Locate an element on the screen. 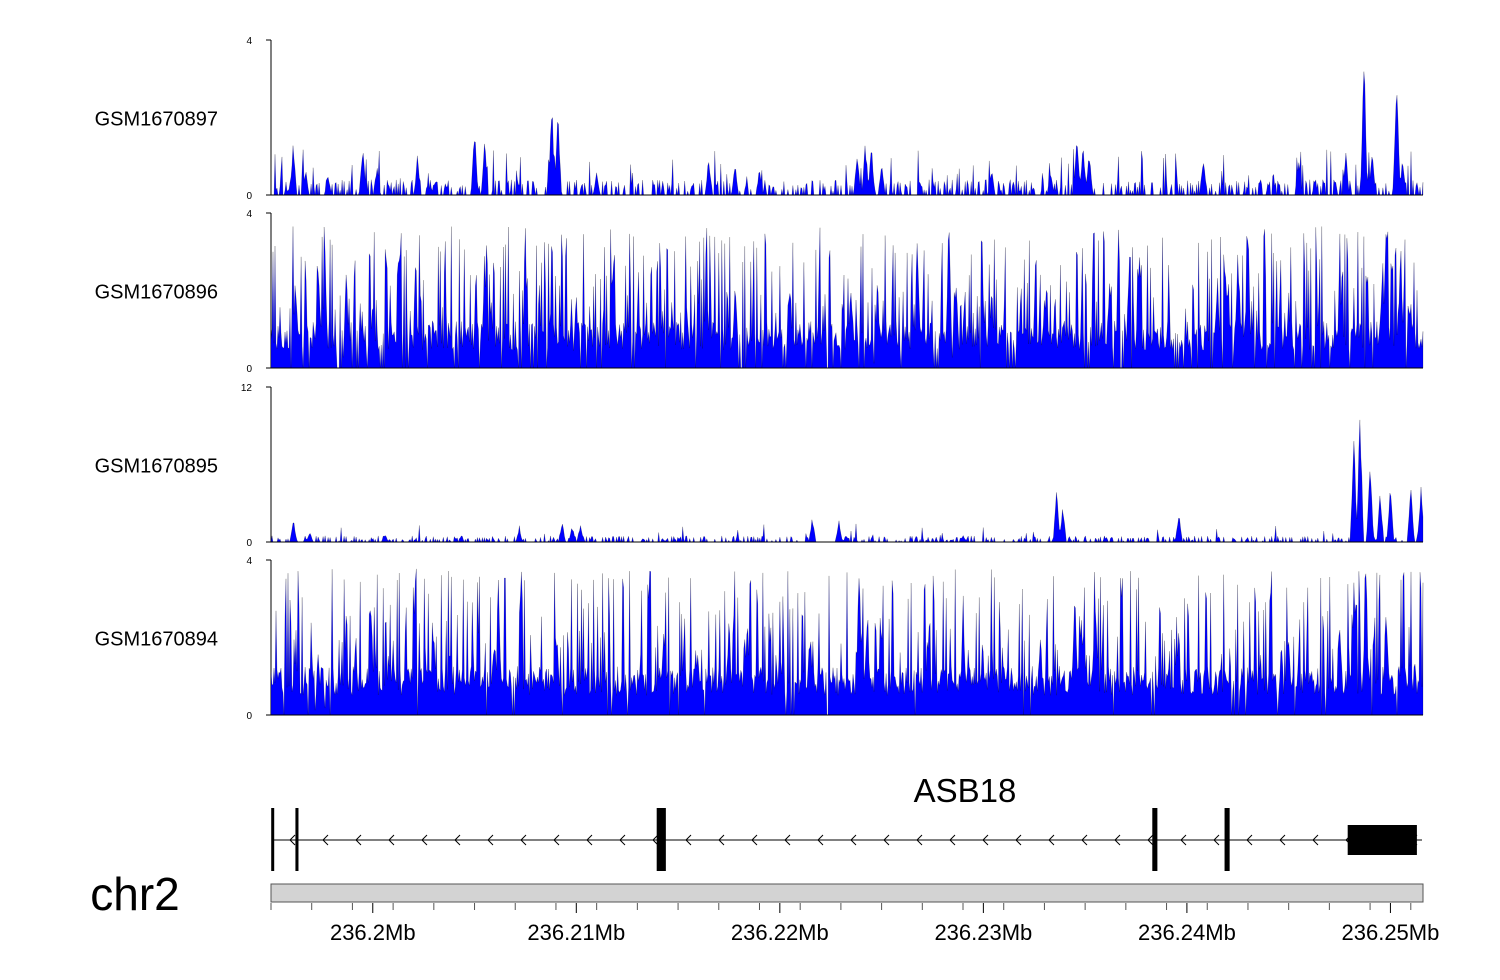 The width and height of the screenshot is (1500, 980). x-tick-label: 236.2Mb is located at coordinates (373, 932).